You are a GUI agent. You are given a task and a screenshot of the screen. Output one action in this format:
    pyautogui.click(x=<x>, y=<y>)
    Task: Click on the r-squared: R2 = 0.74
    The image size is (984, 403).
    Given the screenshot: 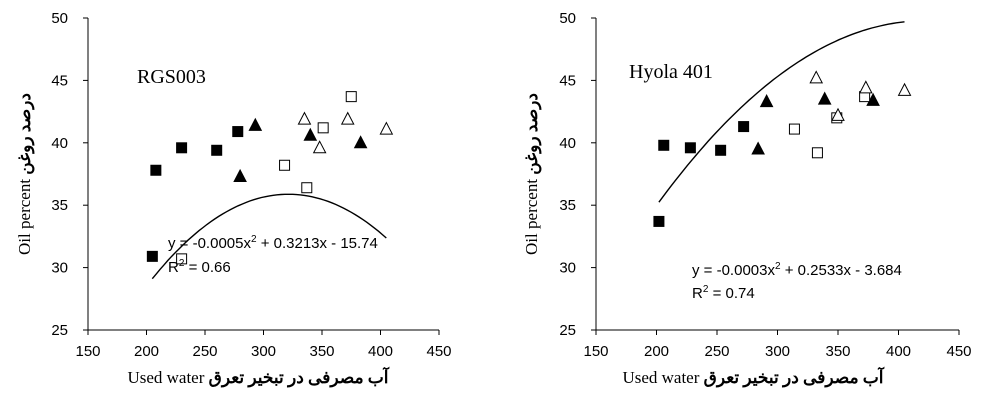 What is the action you would take?
    pyautogui.click(x=723, y=293)
    